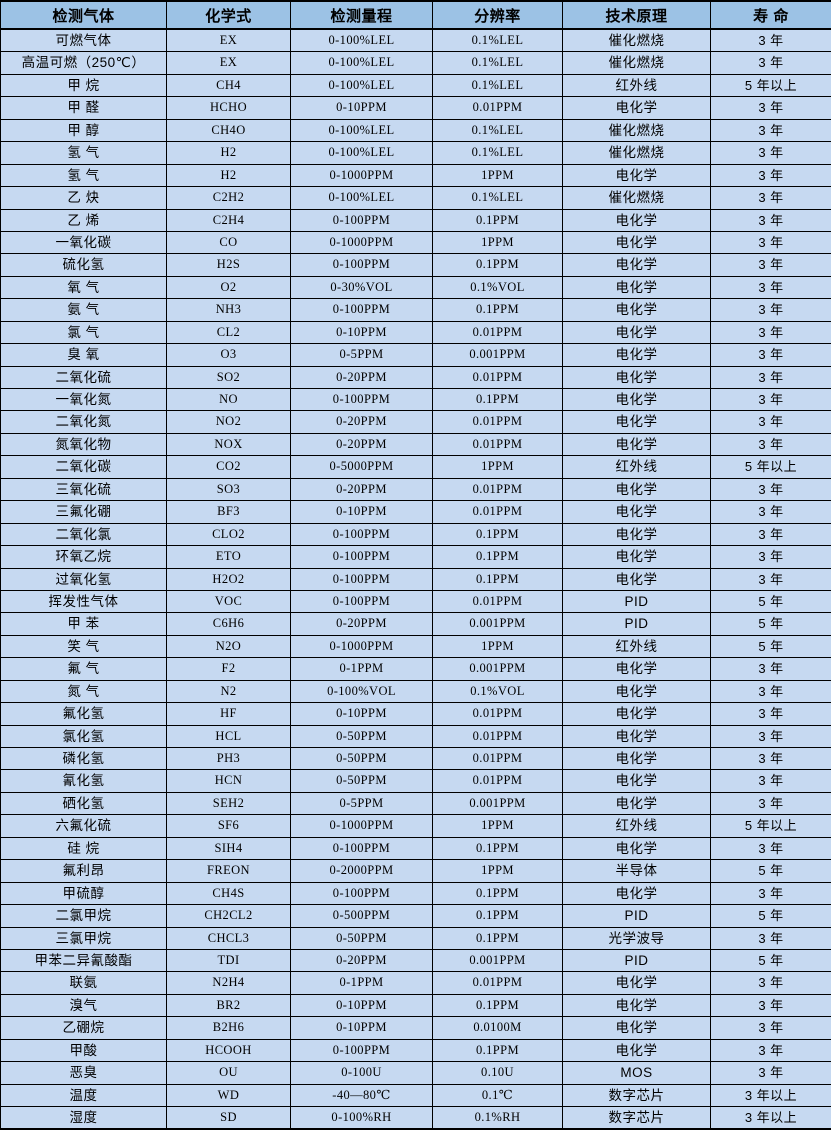 This screenshot has height=1130, width=831. I want to click on cell-principle: PID, so click(637, 916).